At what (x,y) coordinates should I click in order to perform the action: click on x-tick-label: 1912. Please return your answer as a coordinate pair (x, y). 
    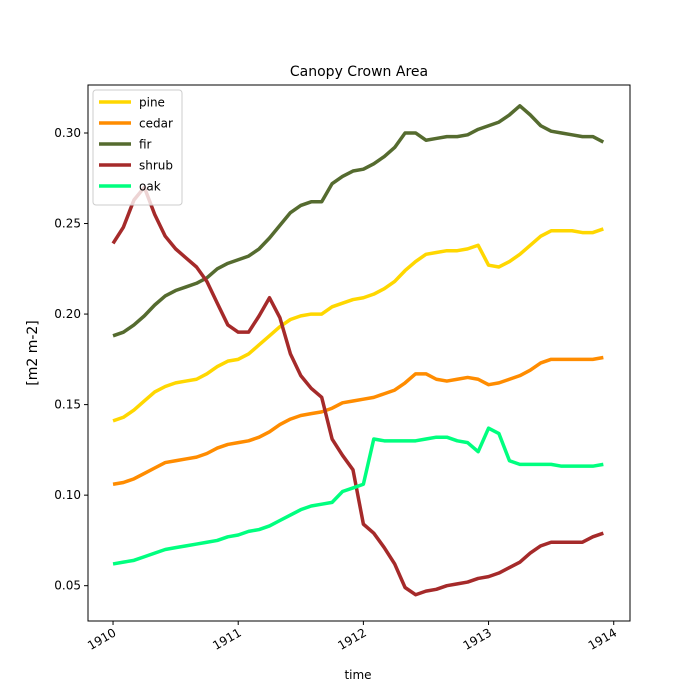
    Looking at the image, I should click on (351, 638).